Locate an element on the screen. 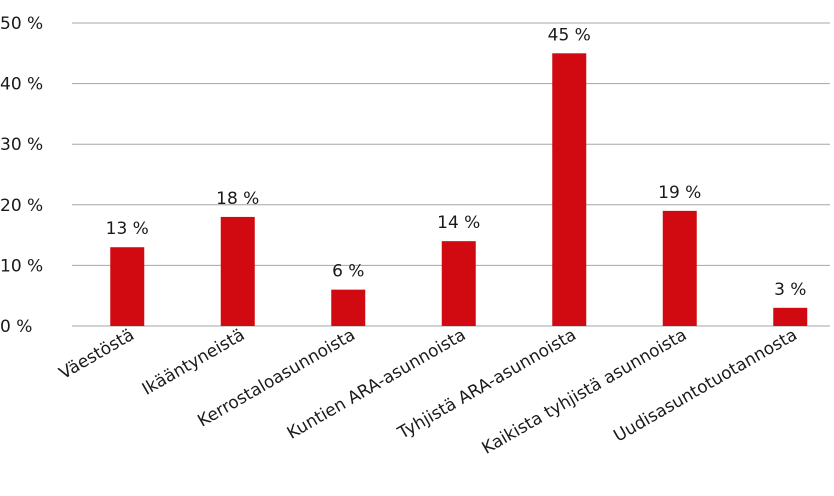  category-label: Ikääntyneistä is located at coordinates (193, 362).